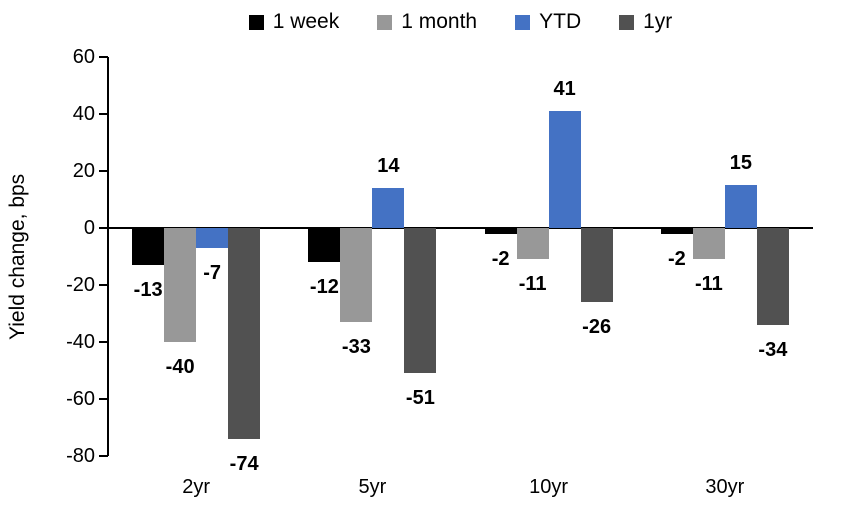 The height and width of the screenshot is (509, 852). I want to click on bar-2yr-1-month, so click(180, 285).